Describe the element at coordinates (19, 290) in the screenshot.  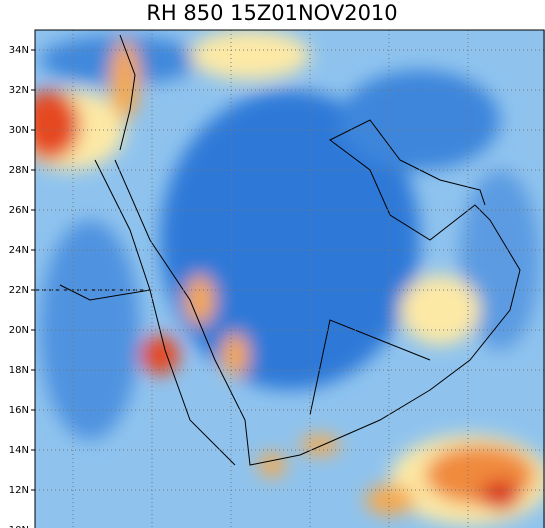
I see `lat-tick-label: 22N` at that location.